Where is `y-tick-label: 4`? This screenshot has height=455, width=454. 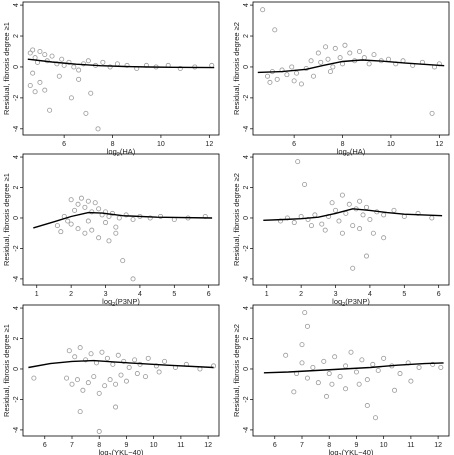 y-tick-label: 4 is located at coordinates (246, 157).